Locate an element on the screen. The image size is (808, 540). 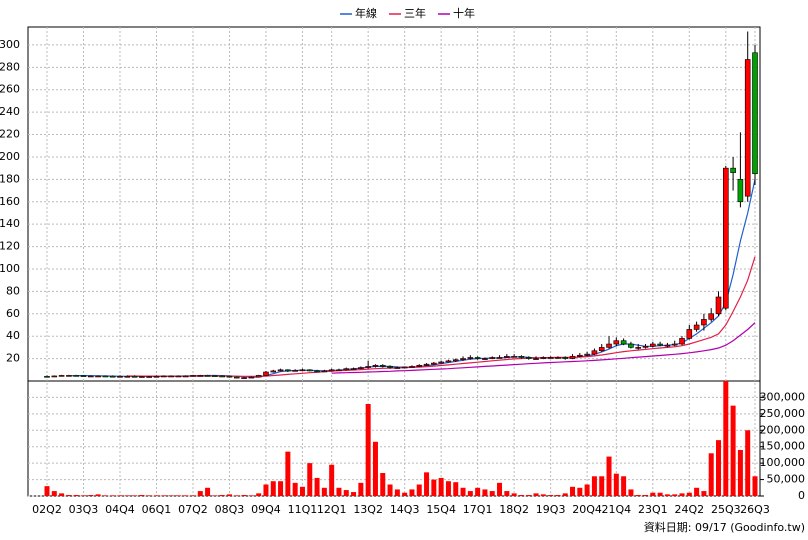
x-tick-label: 07Q2 is located at coordinates (193, 509).